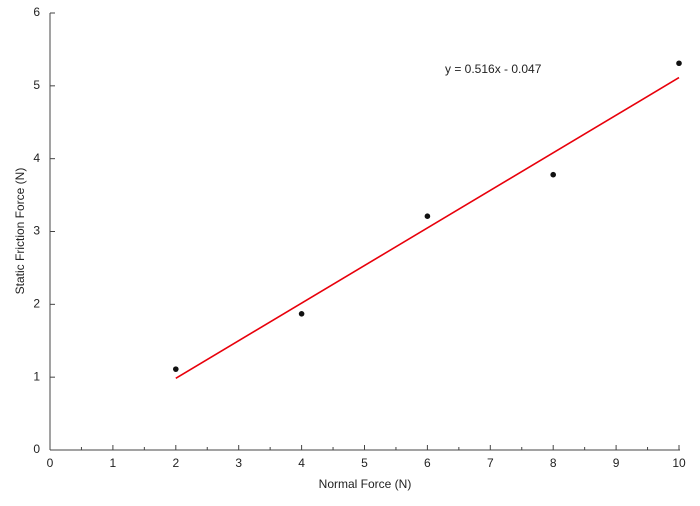 This screenshot has width=700, height=506. What do you see at coordinates (36, 12) in the screenshot?
I see `y-tick-label: 6` at bounding box center [36, 12].